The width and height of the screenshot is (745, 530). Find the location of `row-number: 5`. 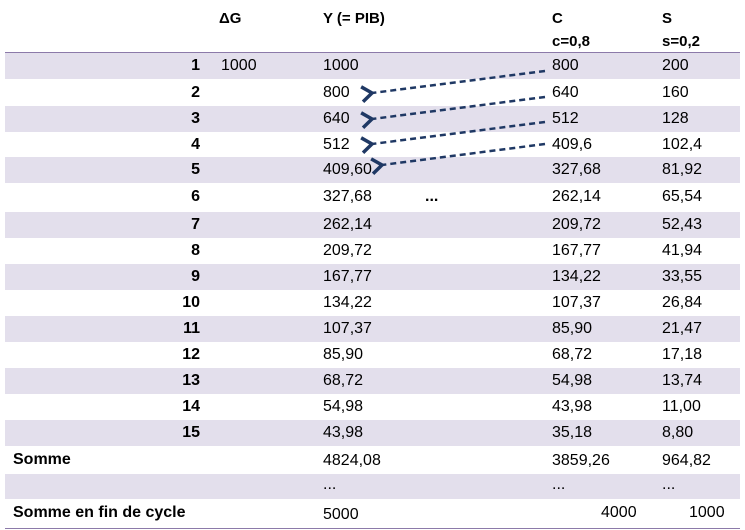

row-number: 5 is located at coordinates (195, 169).